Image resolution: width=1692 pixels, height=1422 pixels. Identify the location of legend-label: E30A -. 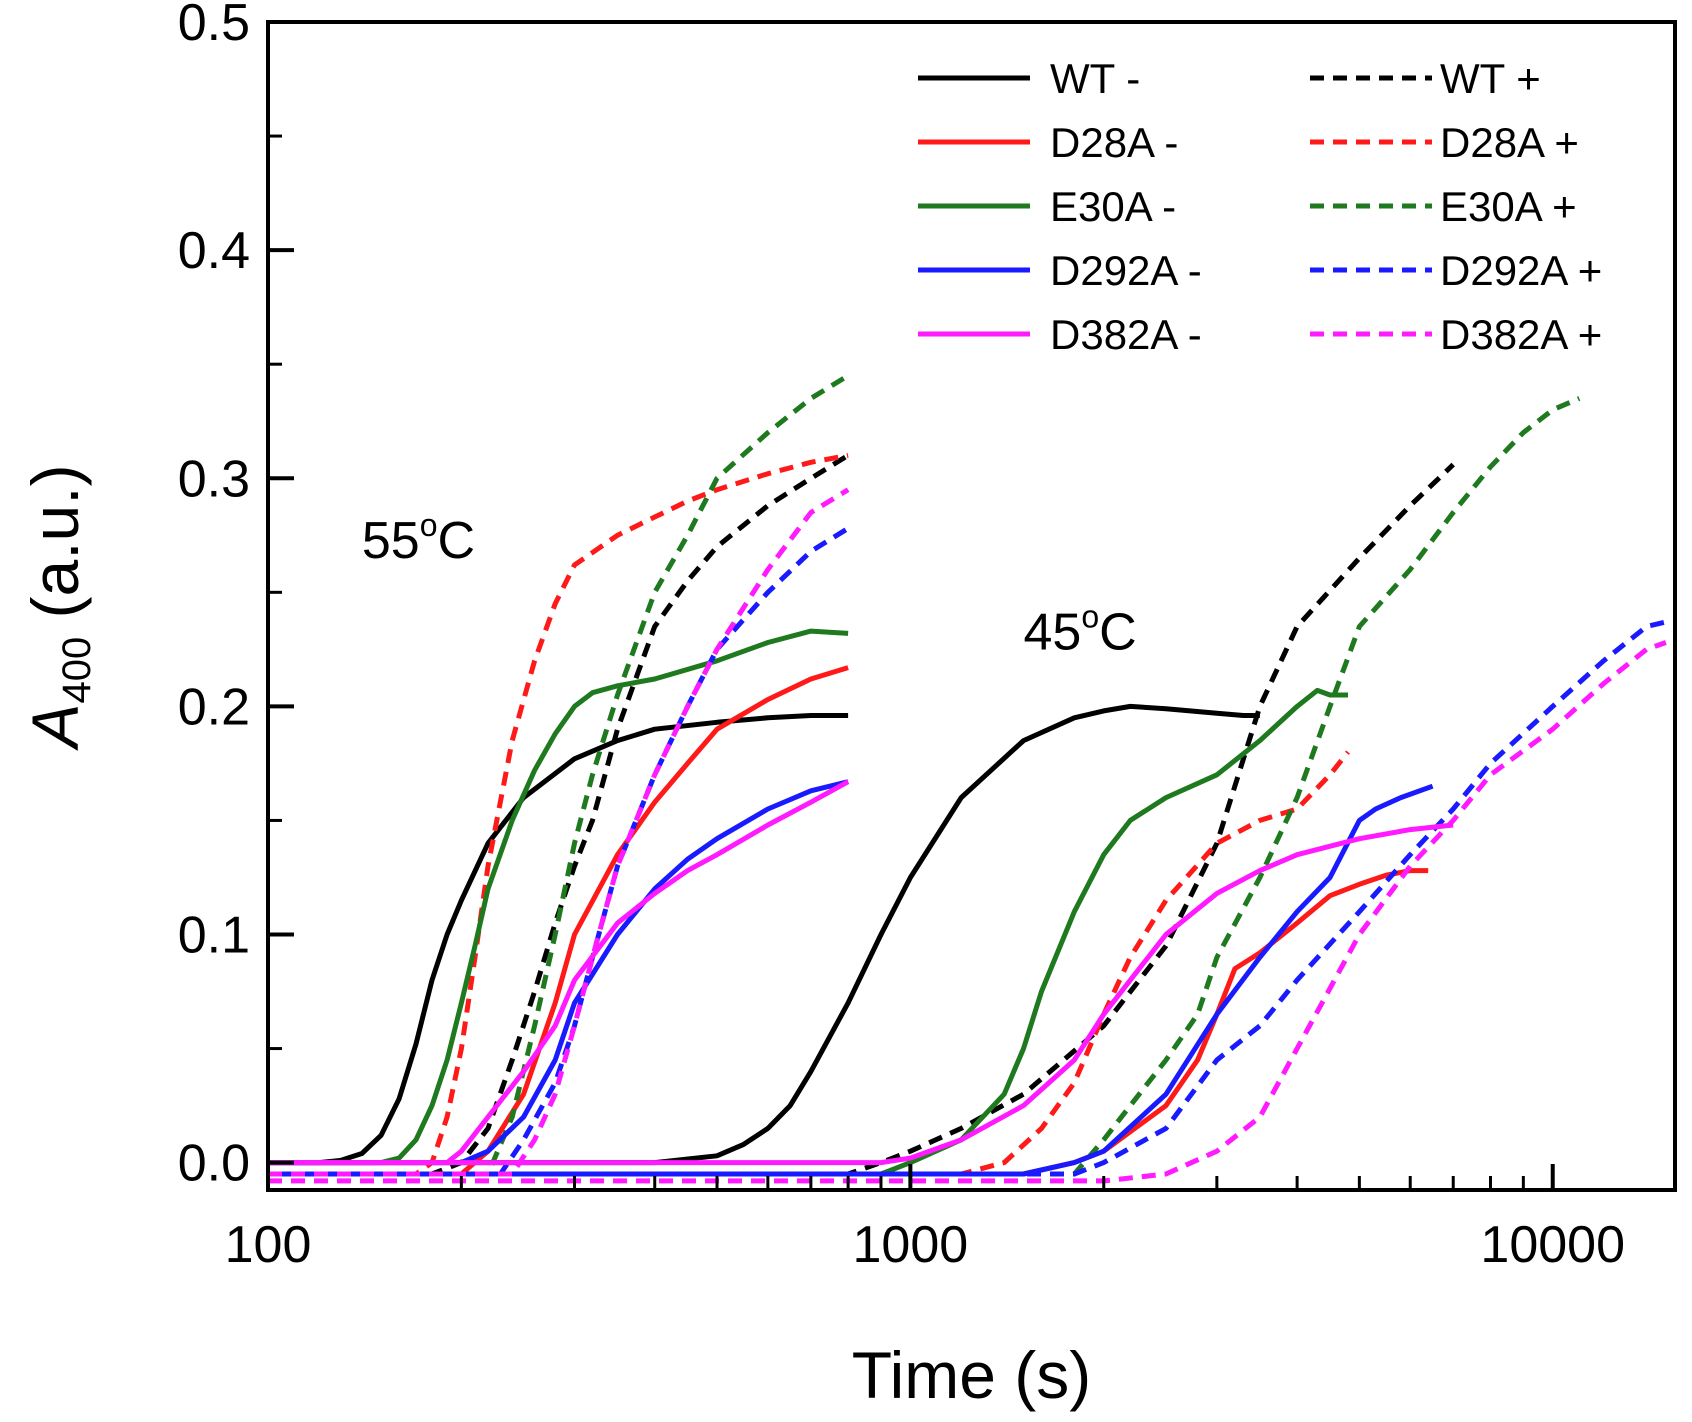
(1113, 206).